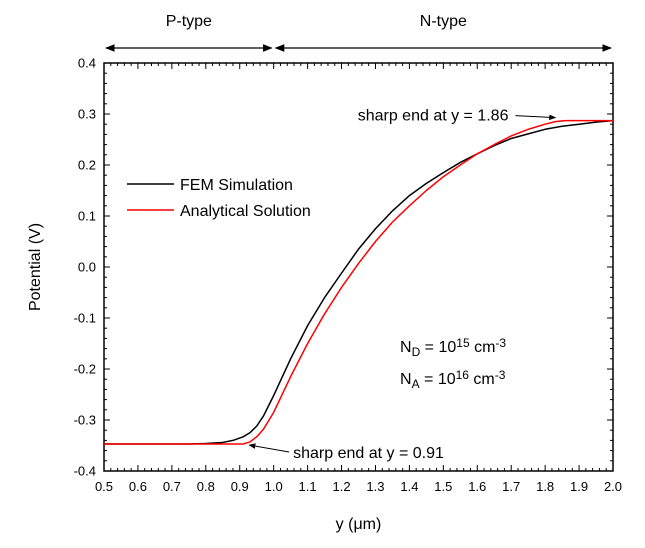  I want to click on y-tick-label: 0.4, so click(87, 63).